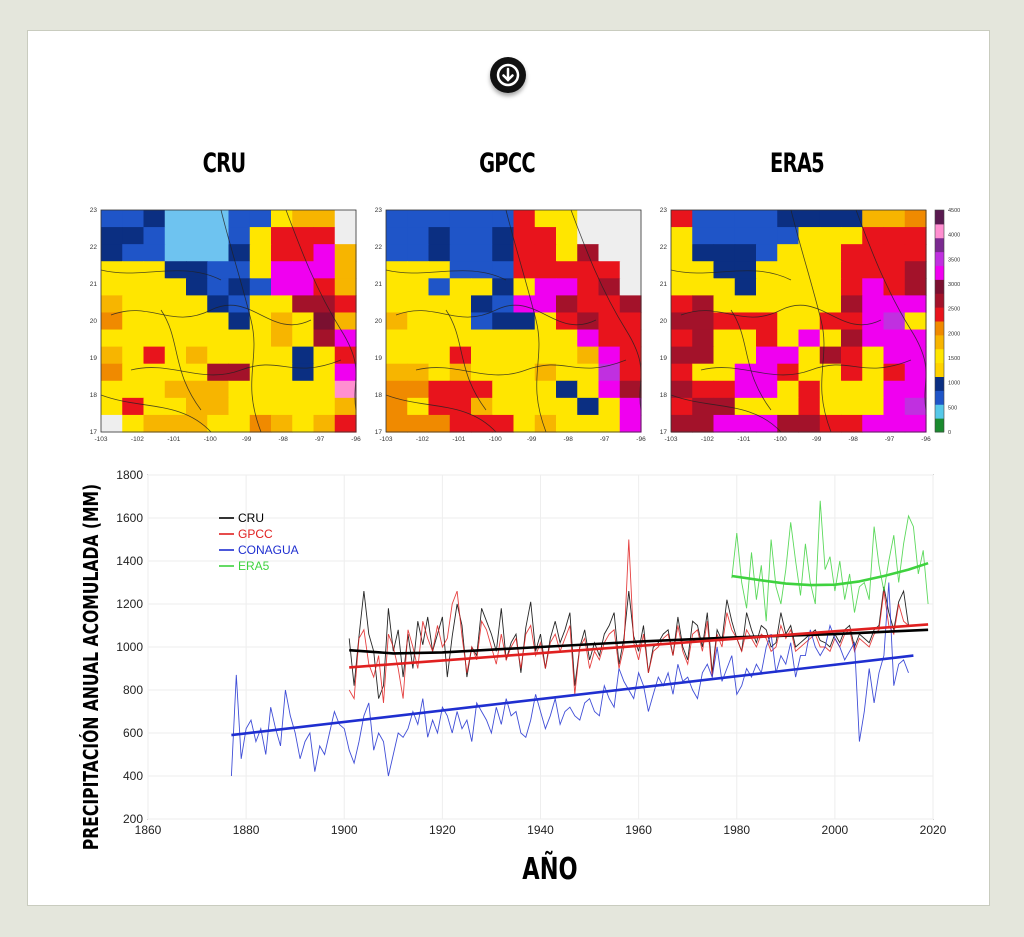  Describe the element at coordinates (638, 830) in the screenshot. I see `x-tick-label: 1960` at that location.